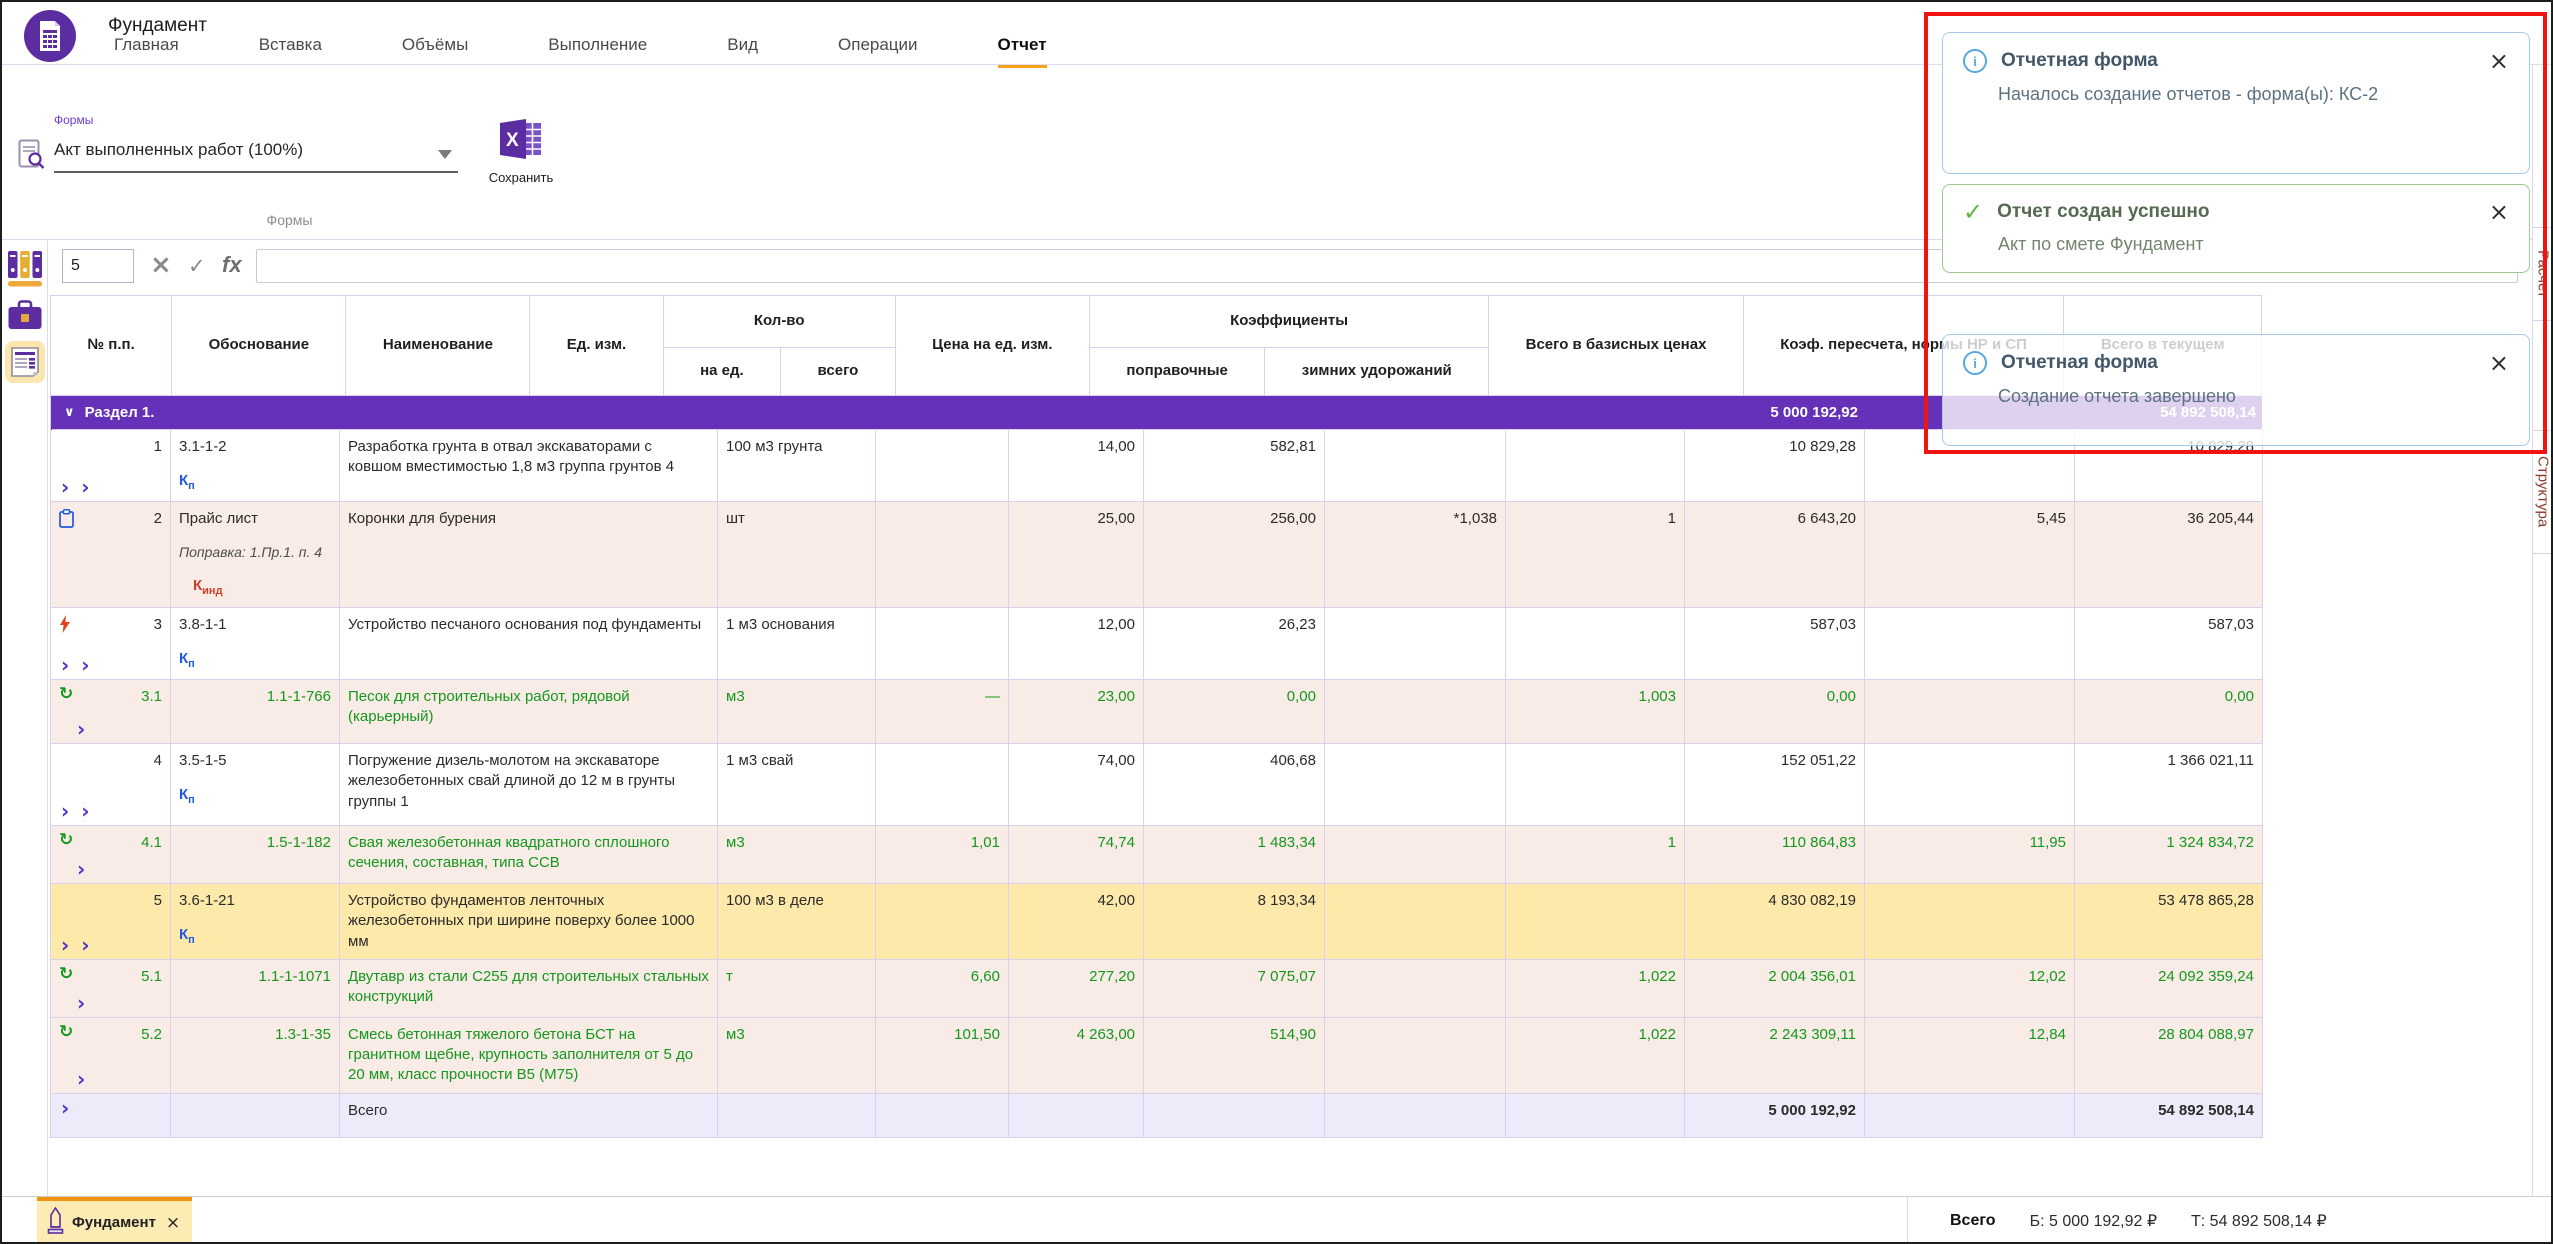 This screenshot has width=2553, height=1244. I want to click on row-number-input, so click(98, 266).